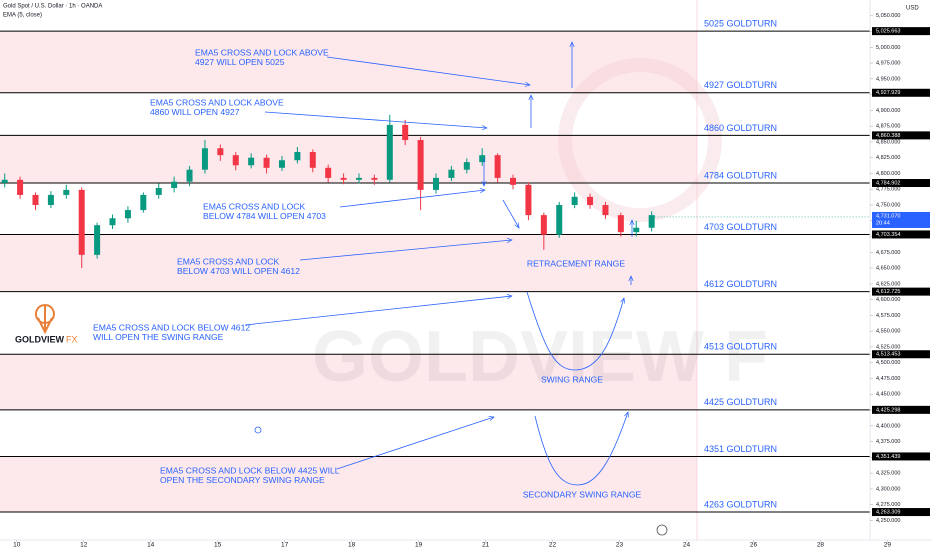 This screenshot has width=932, height=550. I want to click on range-label: SECONDARY SWING RANGE, so click(582, 494).